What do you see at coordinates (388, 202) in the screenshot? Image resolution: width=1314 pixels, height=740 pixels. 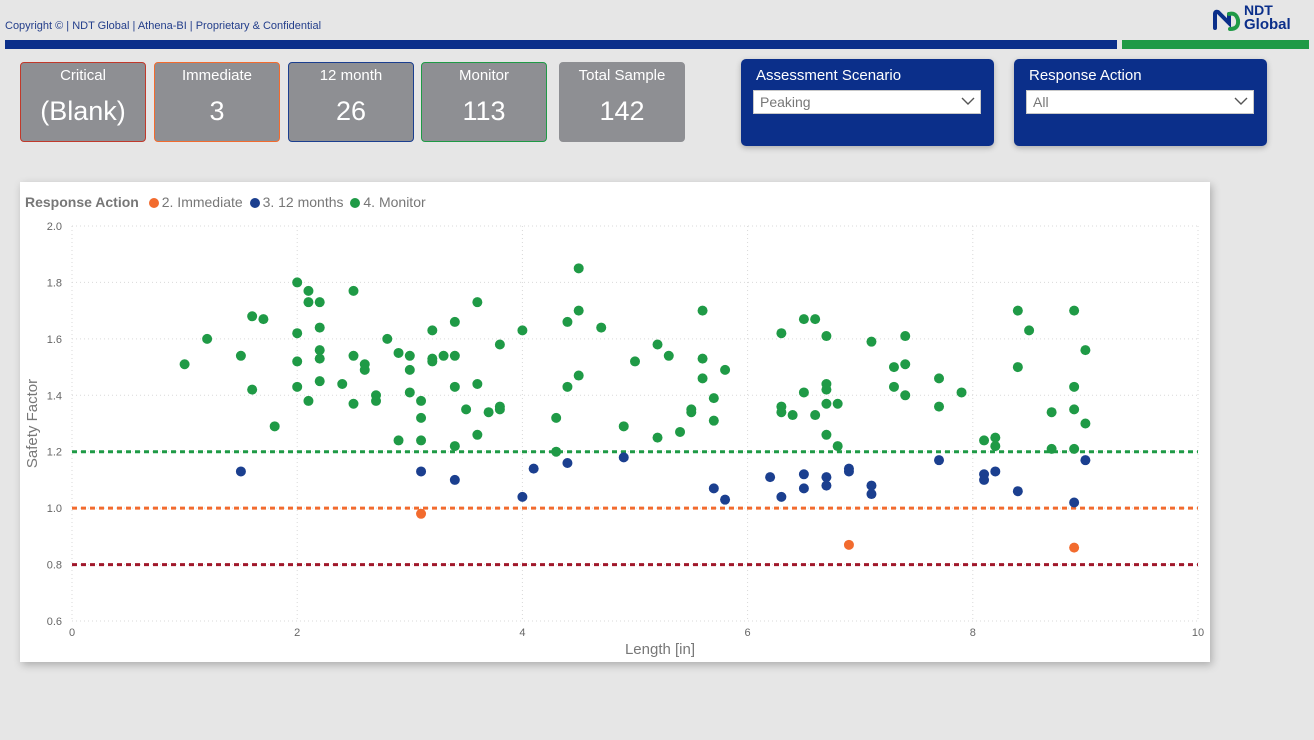 I see `legend-item-monitor: 4. Monitor` at bounding box center [388, 202].